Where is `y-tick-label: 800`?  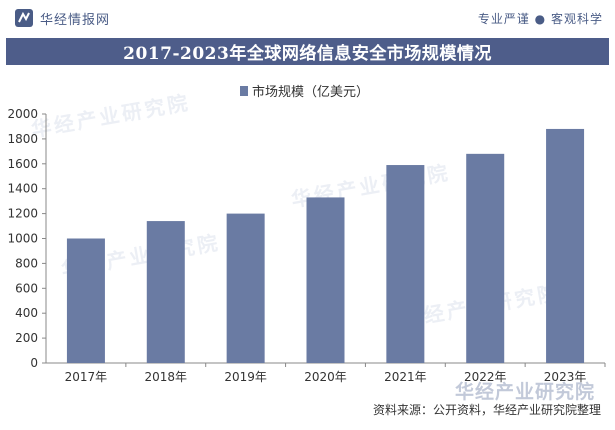 y-tick-label: 800 is located at coordinates (26, 263).